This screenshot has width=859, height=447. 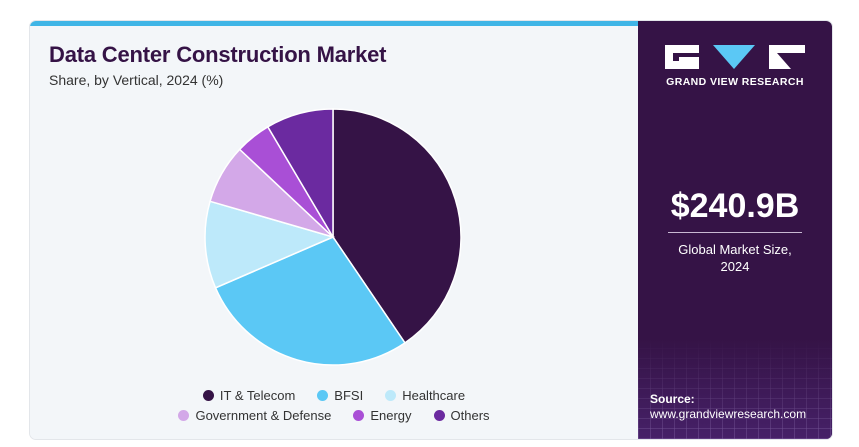 What do you see at coordinates (136, 80) in the screenshot?
I see `chart-subtitle: Share, by Vertical, 2024 (%)` at bounding box center [136, 80].